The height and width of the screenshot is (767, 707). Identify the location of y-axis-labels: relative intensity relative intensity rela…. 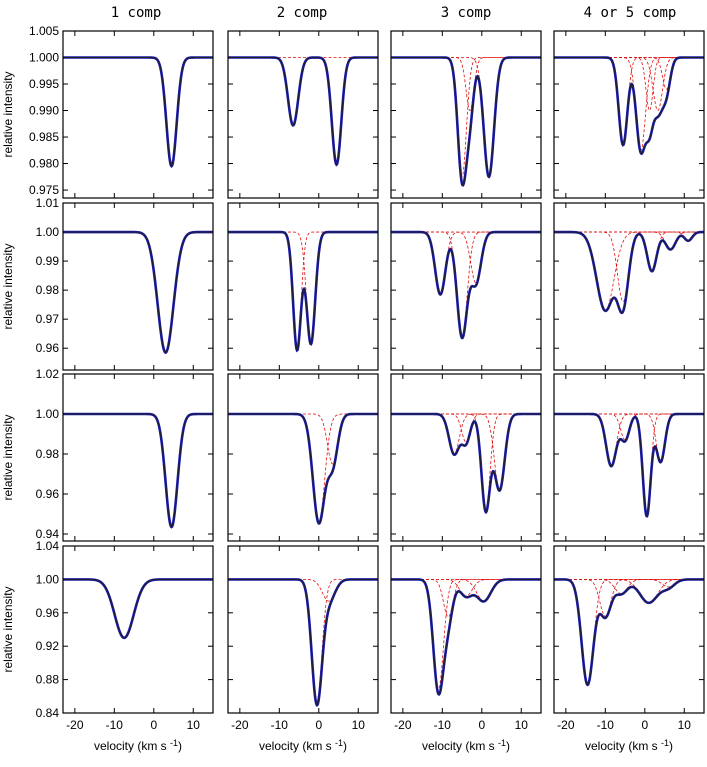
(8, 371).